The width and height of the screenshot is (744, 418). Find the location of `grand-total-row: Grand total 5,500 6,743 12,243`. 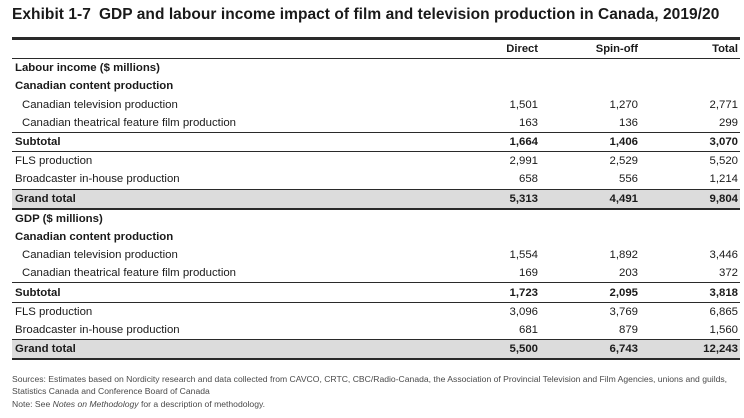

grand-total-row: Grand total 5,500 6,743 12,243 is located at coordinates (376, 350).